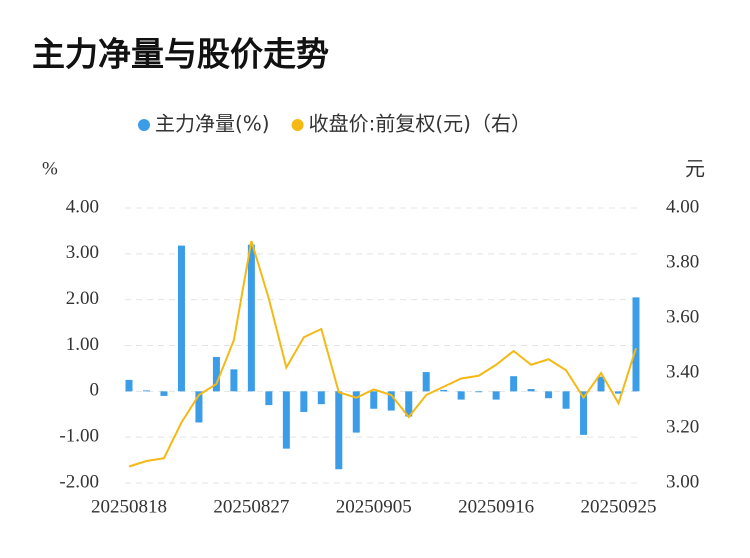 Image resolution: width=750 pixels, height=558 pixels. I want to click on y-tick-label: 1.00, so click(82, 344).